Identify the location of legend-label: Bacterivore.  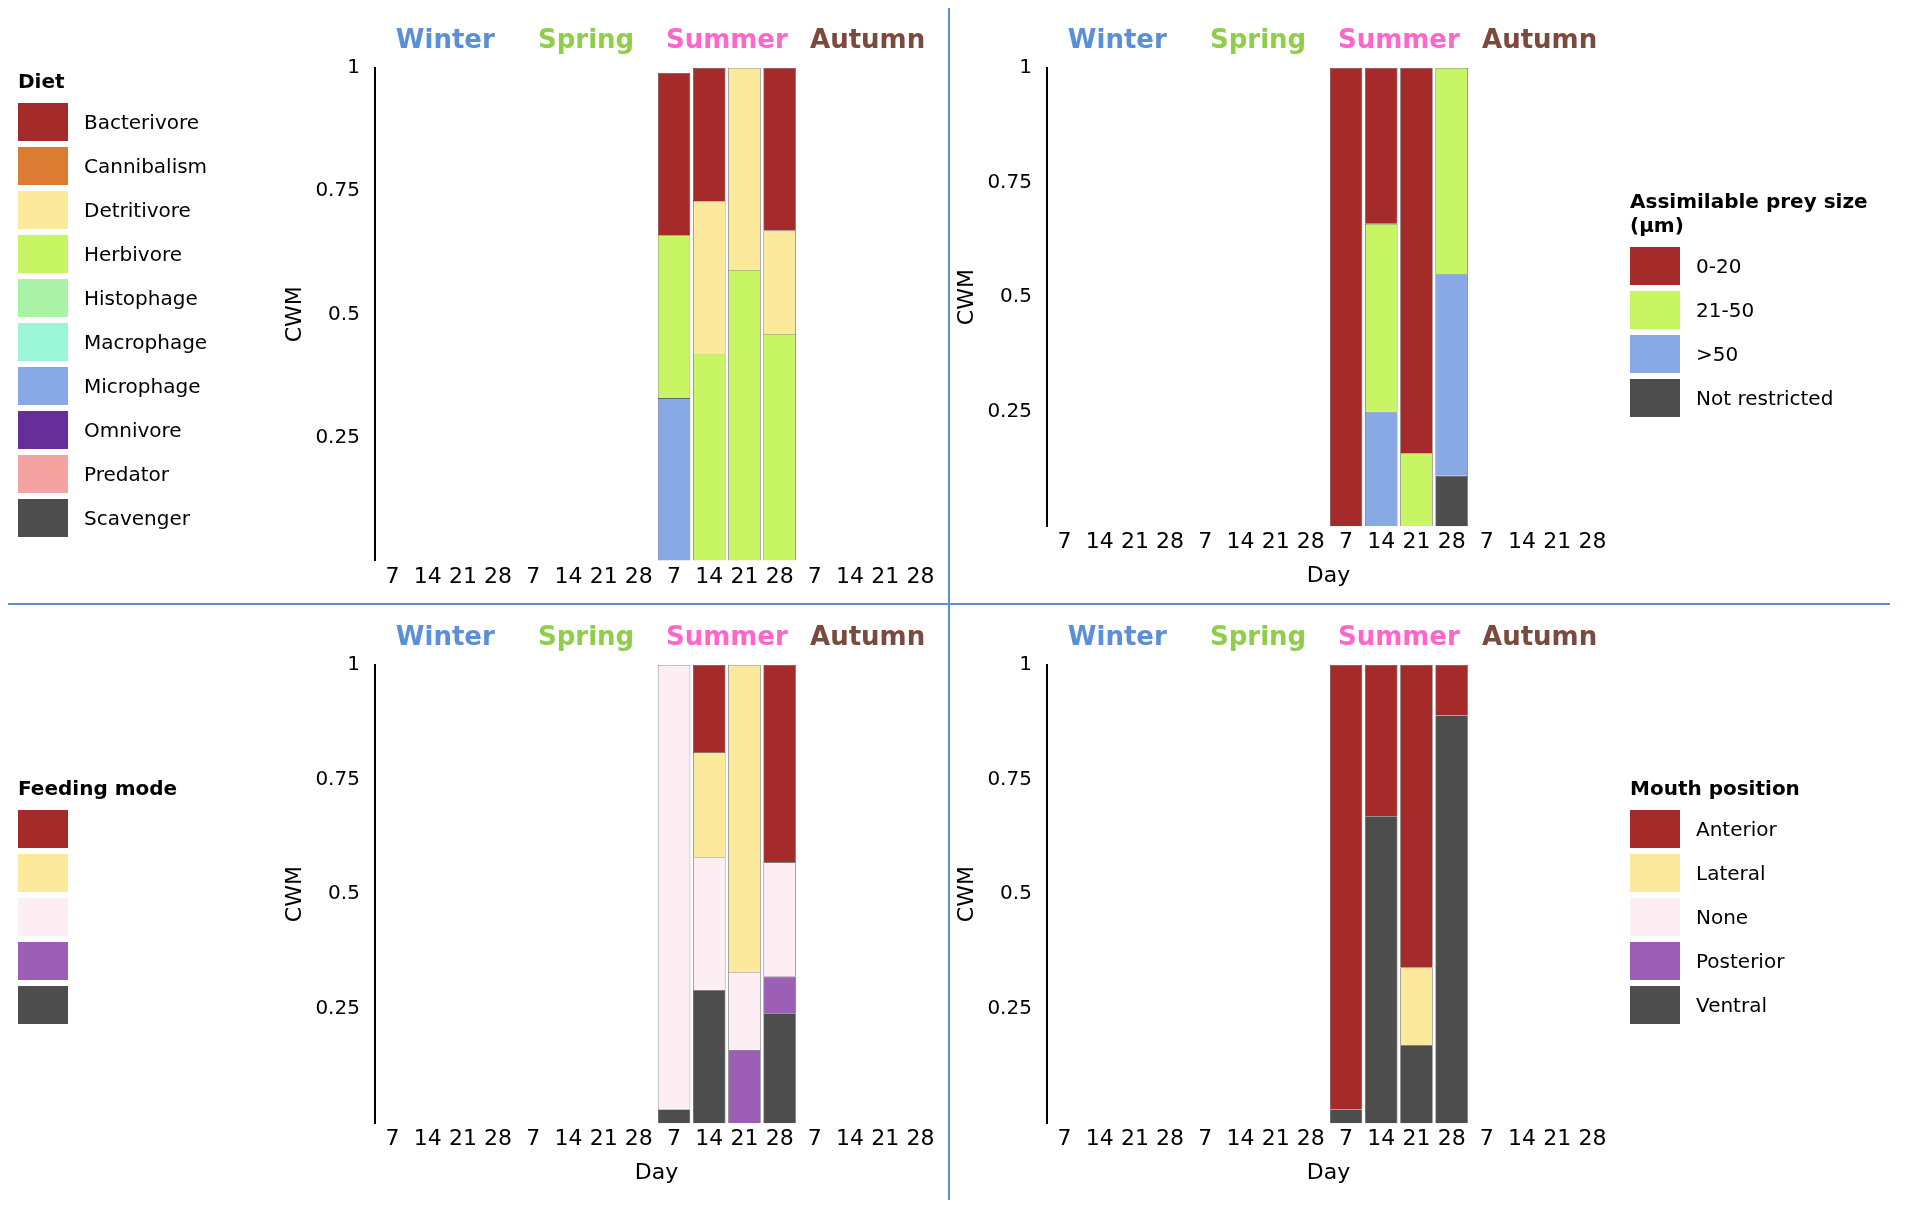
(142, 121).